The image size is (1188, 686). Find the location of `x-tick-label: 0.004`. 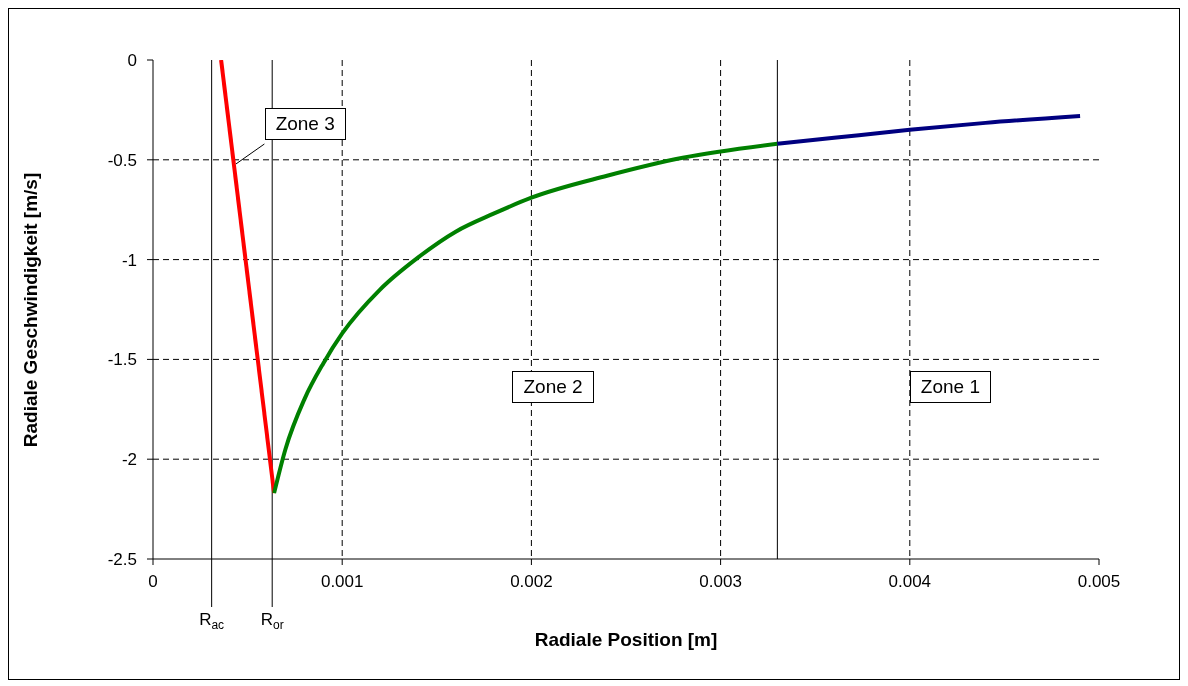

x-tick-label: 0.004 is located at coordinates (910, 582).